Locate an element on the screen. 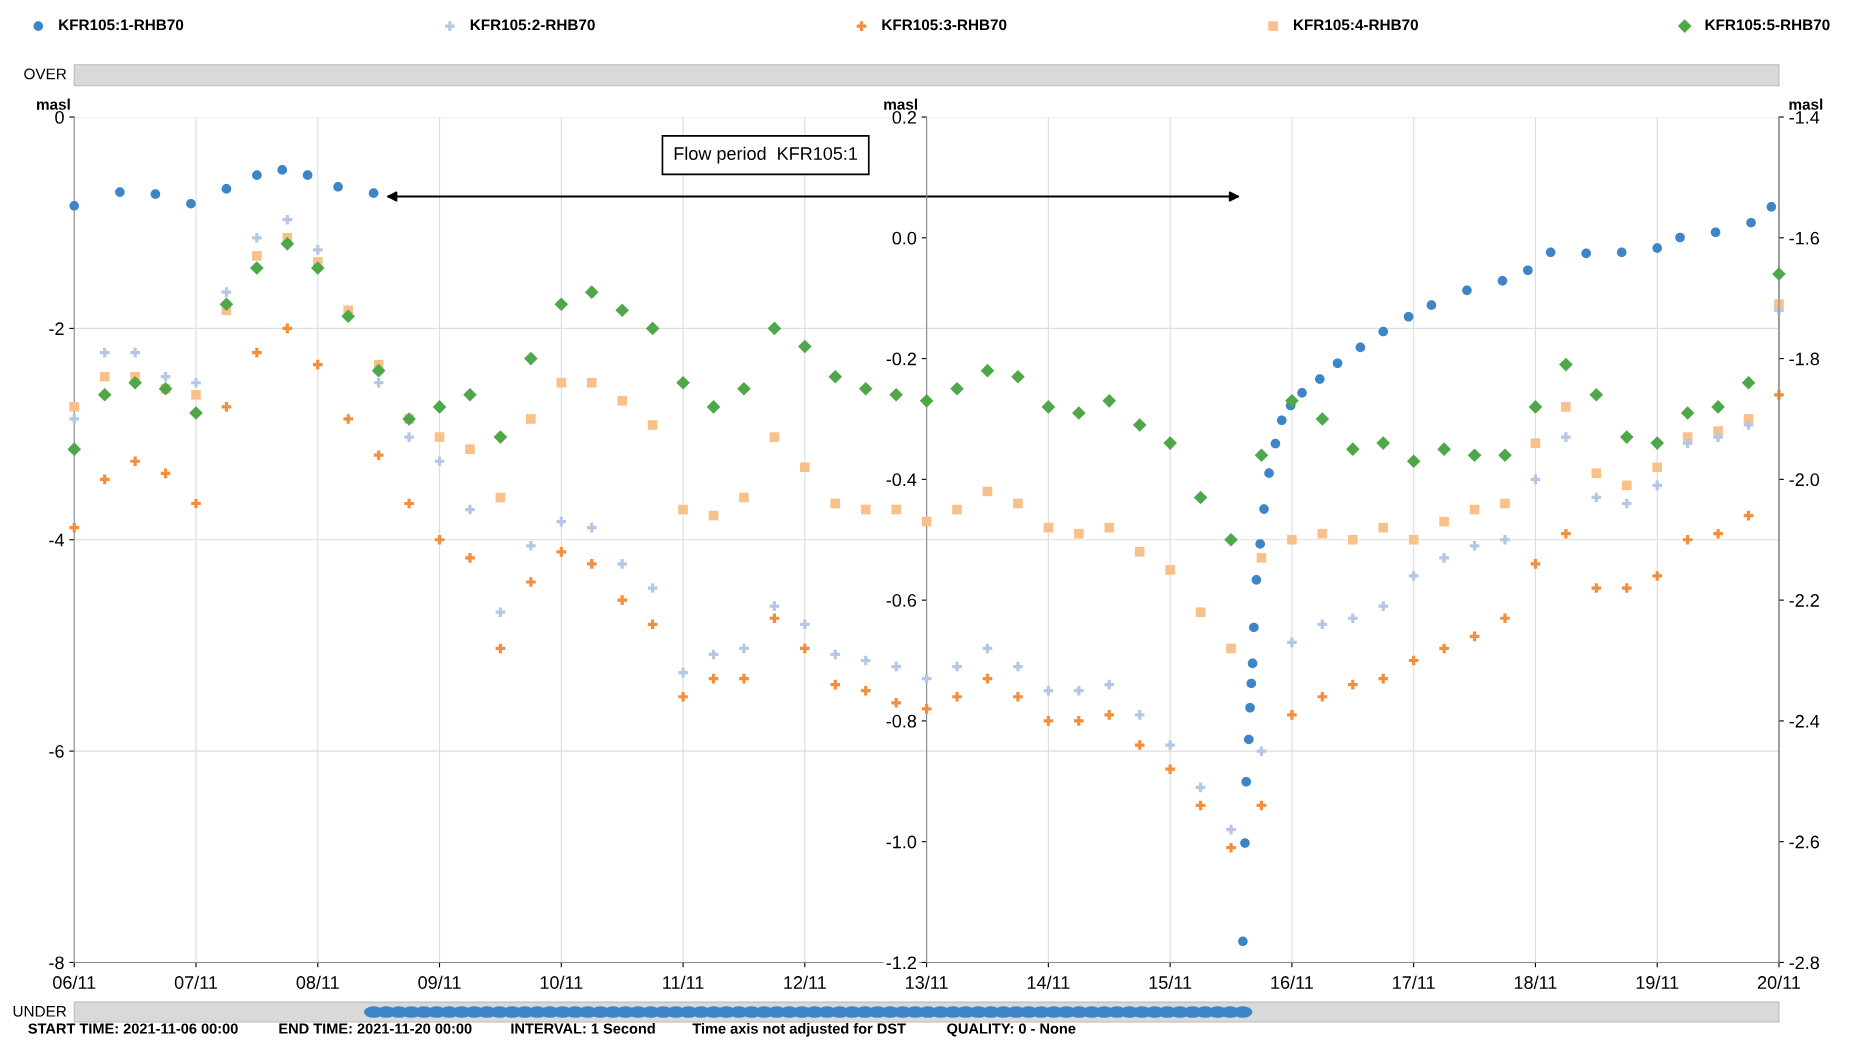 Image resolution: width=1856 pixels, height=1045 pixels. x-tick-label: 08/11 is located at coordinates (317, 982).